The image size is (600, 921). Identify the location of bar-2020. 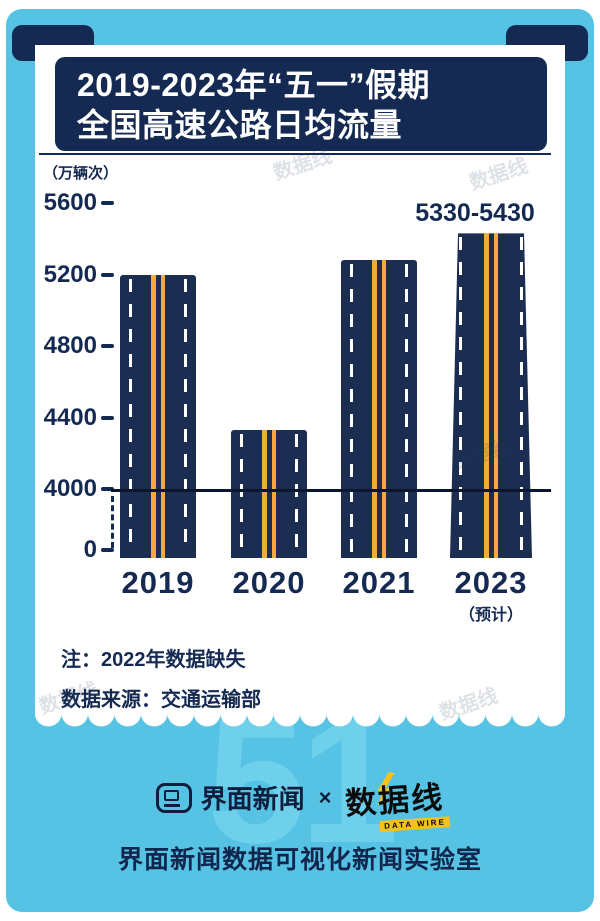
(269, 494).